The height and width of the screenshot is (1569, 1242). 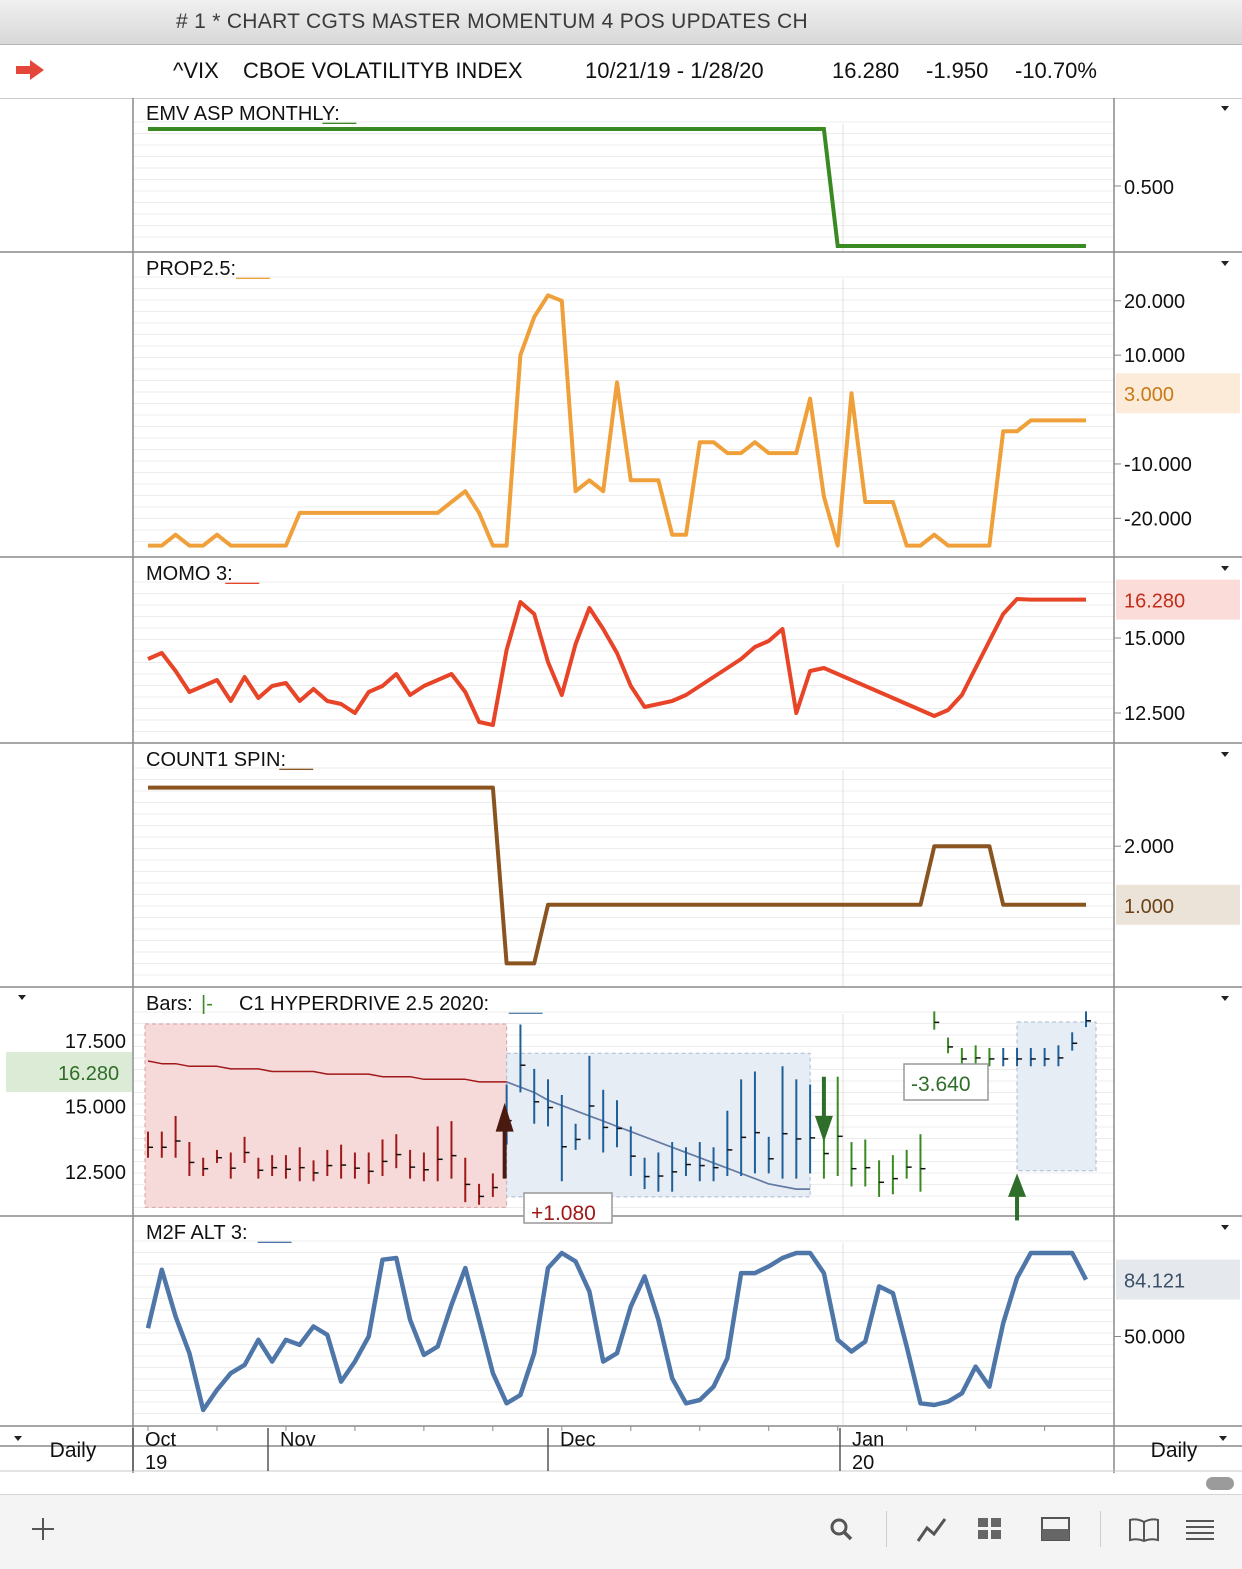 What do you see at coordinates (191, 269) in the screenshot?
I see `prop-title: PROP2.5:` at bounding box center [191, 269].